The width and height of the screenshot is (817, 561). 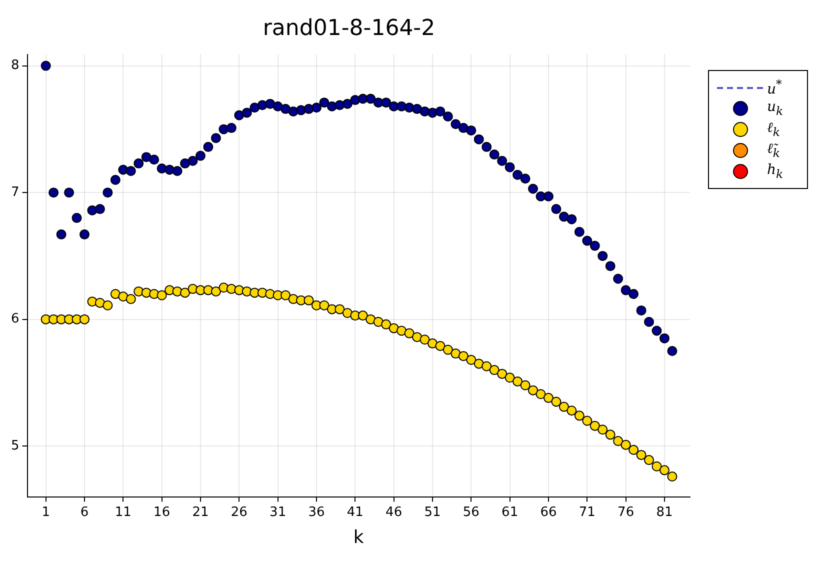 What do you see at coordinates (775, 171) in the screenshot?
I see `legend-label: h$_{k}$` at bounding box center [775, 171].